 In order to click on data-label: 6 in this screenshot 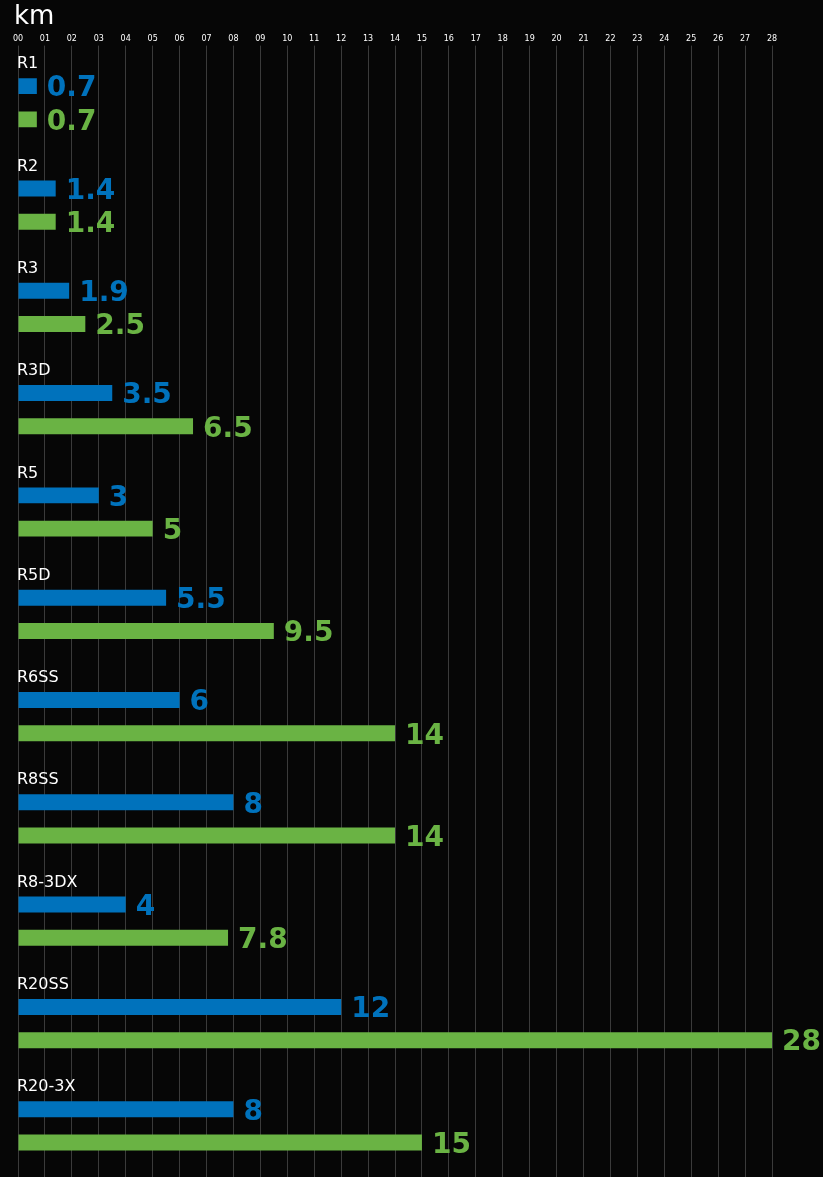, I will do `click(199, 701)`.